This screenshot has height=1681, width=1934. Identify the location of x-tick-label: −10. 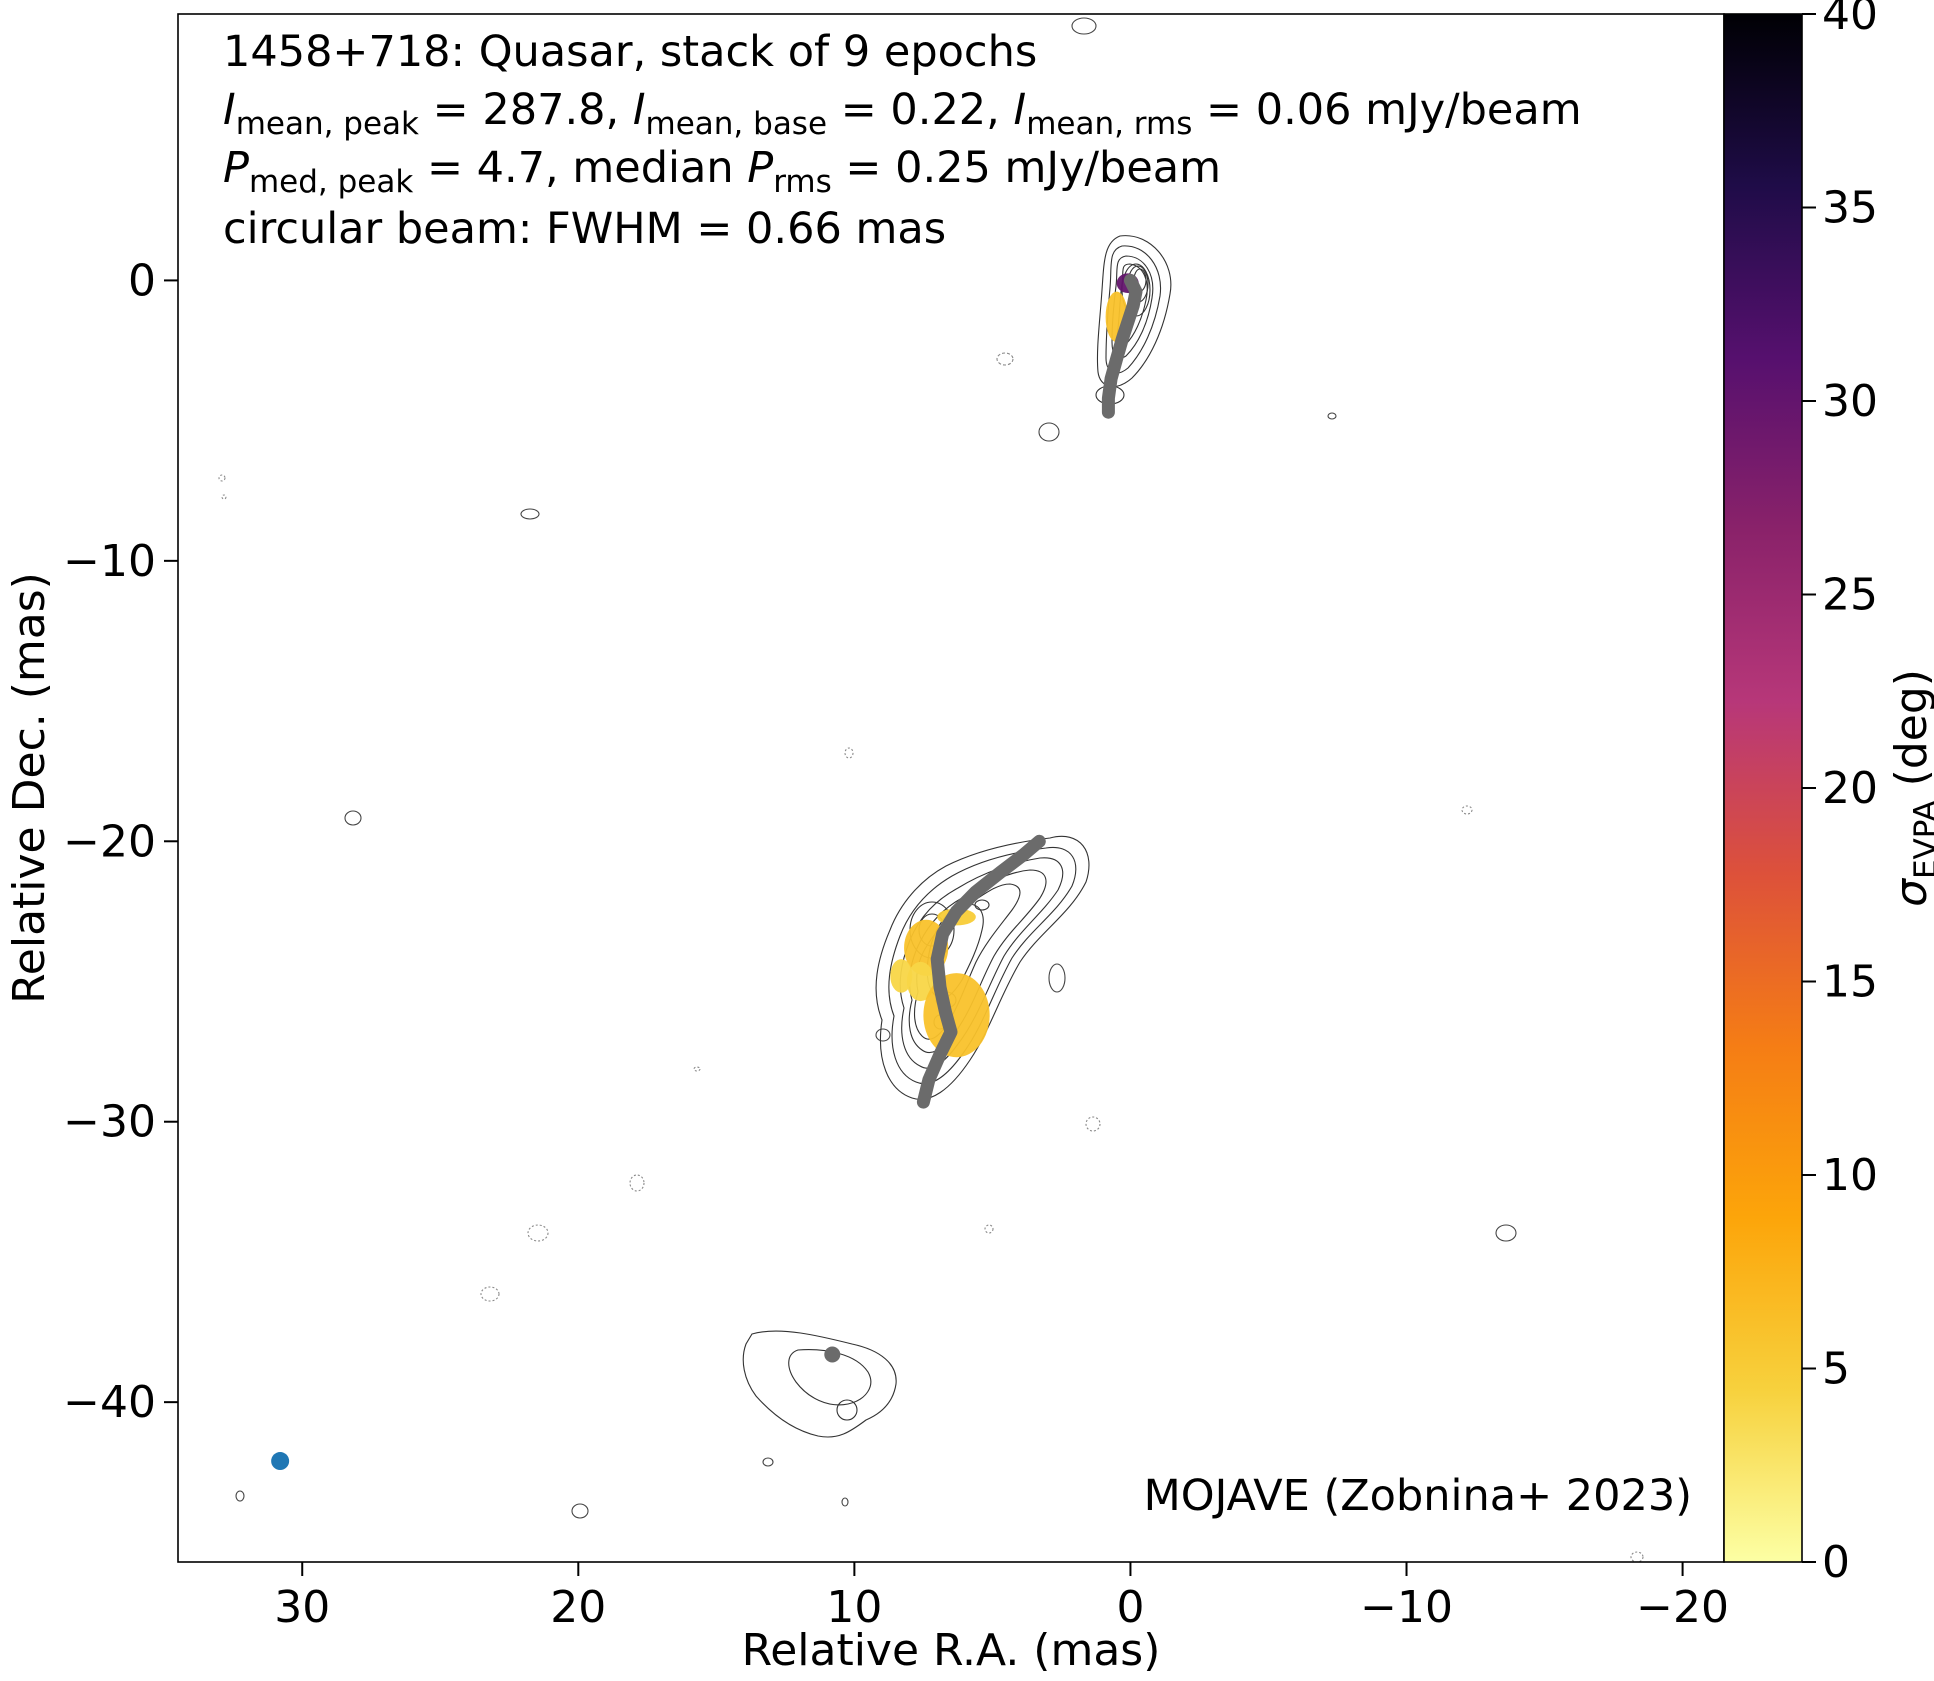
(1406, 1607).